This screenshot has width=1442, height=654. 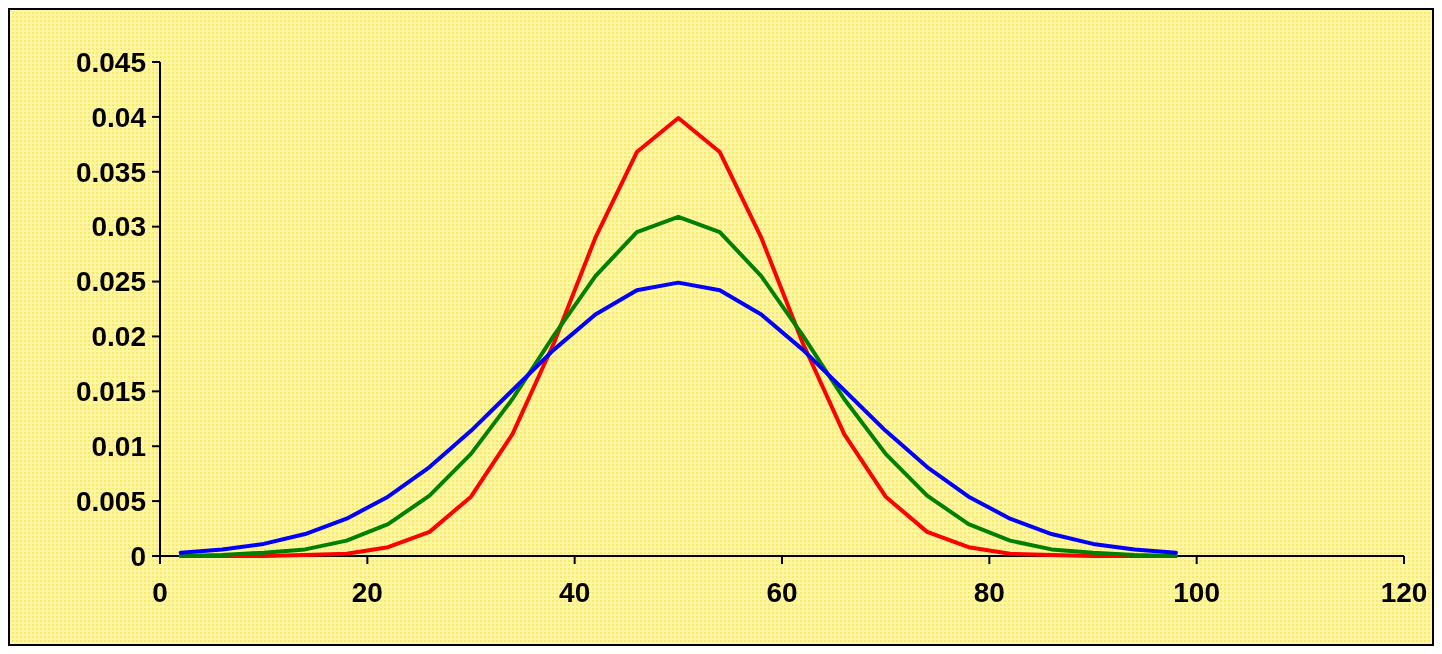 I want to click on y-tick-label: 0.01, so click(x=118, y=447).